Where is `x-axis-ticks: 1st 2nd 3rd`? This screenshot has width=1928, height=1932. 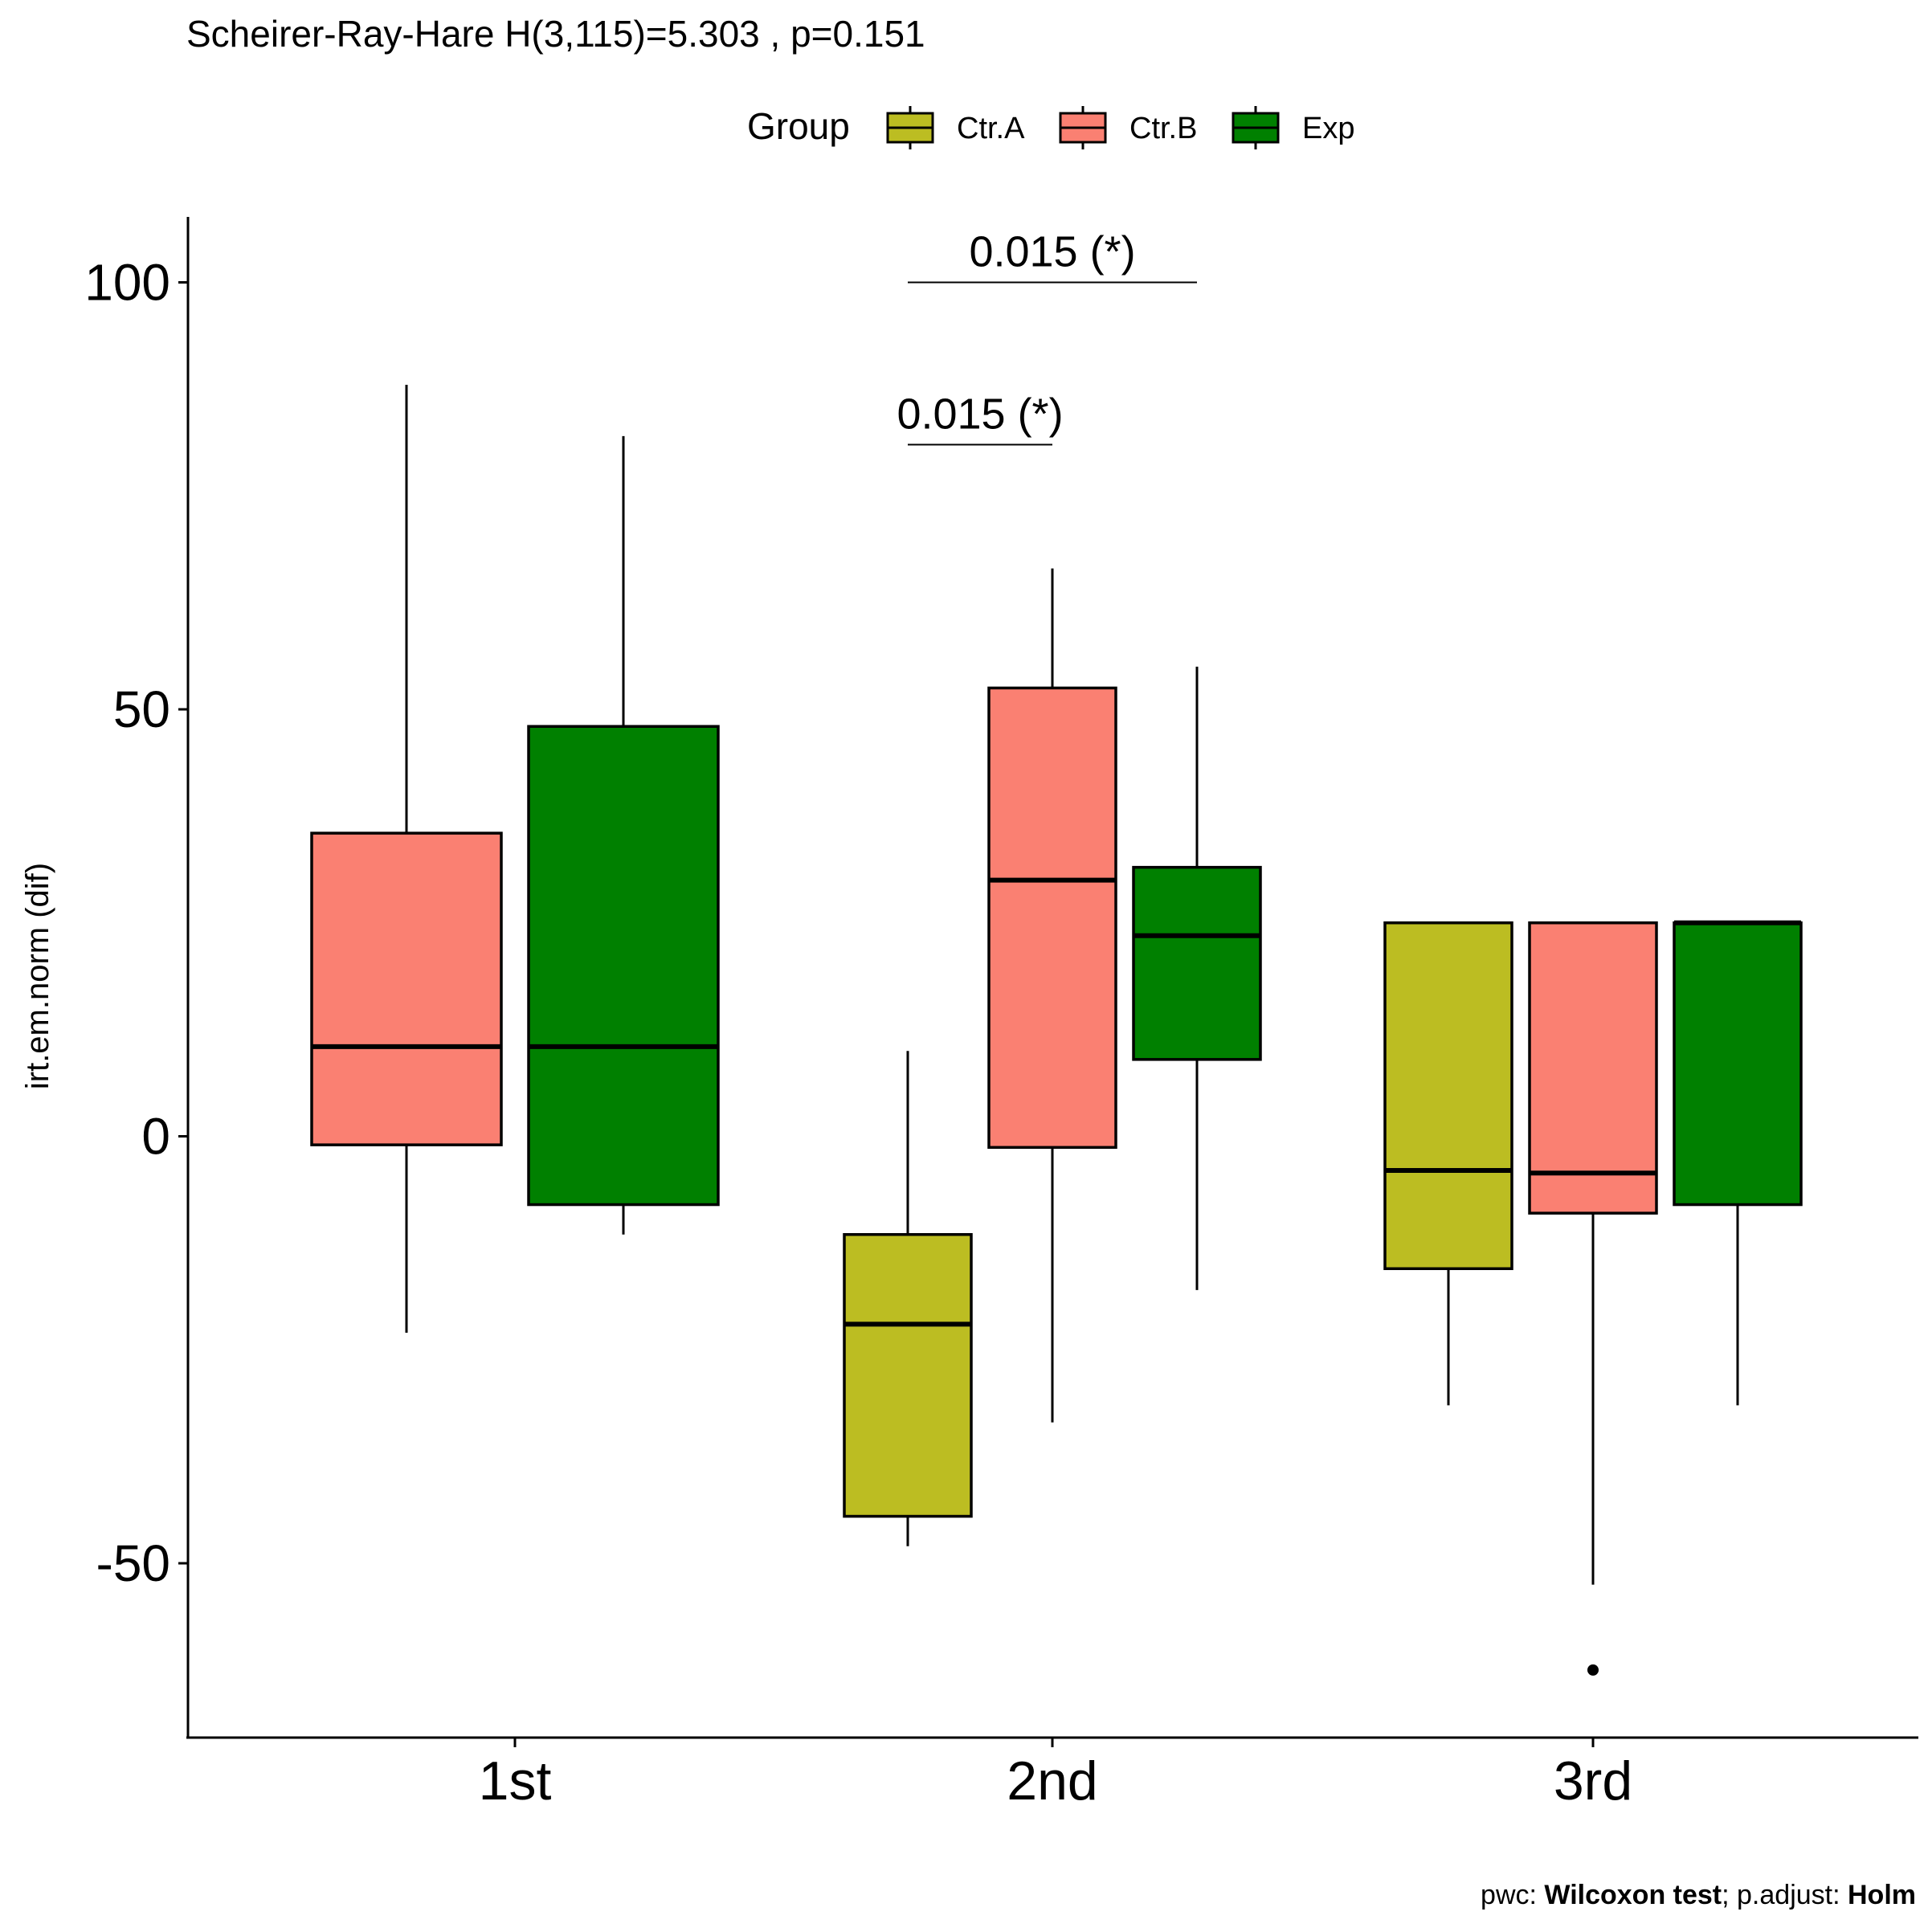
x-axis-ticks: 1st 2nd 3rd is located at coordinates (1055, 1775).